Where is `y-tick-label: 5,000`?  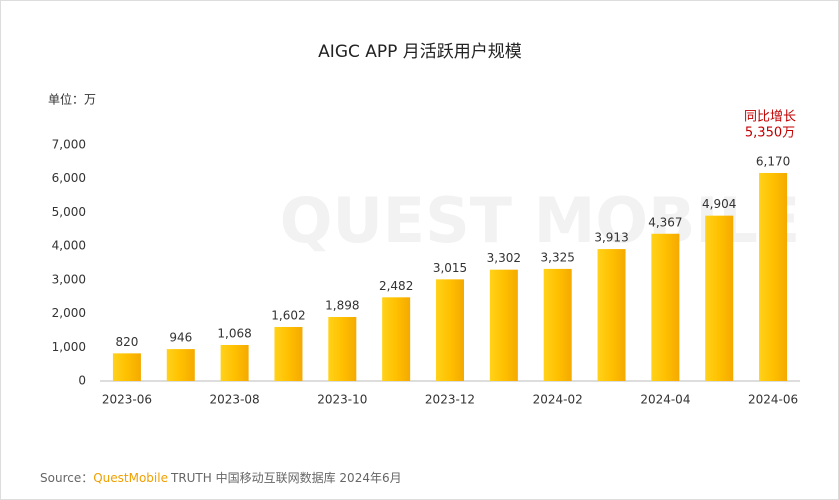 y-tick-label: 5,000 is located at coordinates (69, 212).